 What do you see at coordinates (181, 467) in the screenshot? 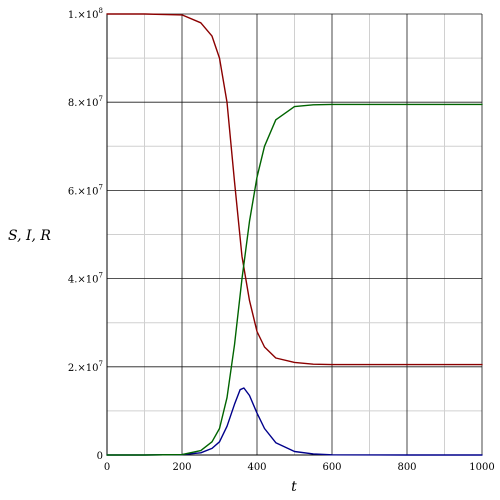
I see `x-tick-label: 200` at bounding box center [181, 467].